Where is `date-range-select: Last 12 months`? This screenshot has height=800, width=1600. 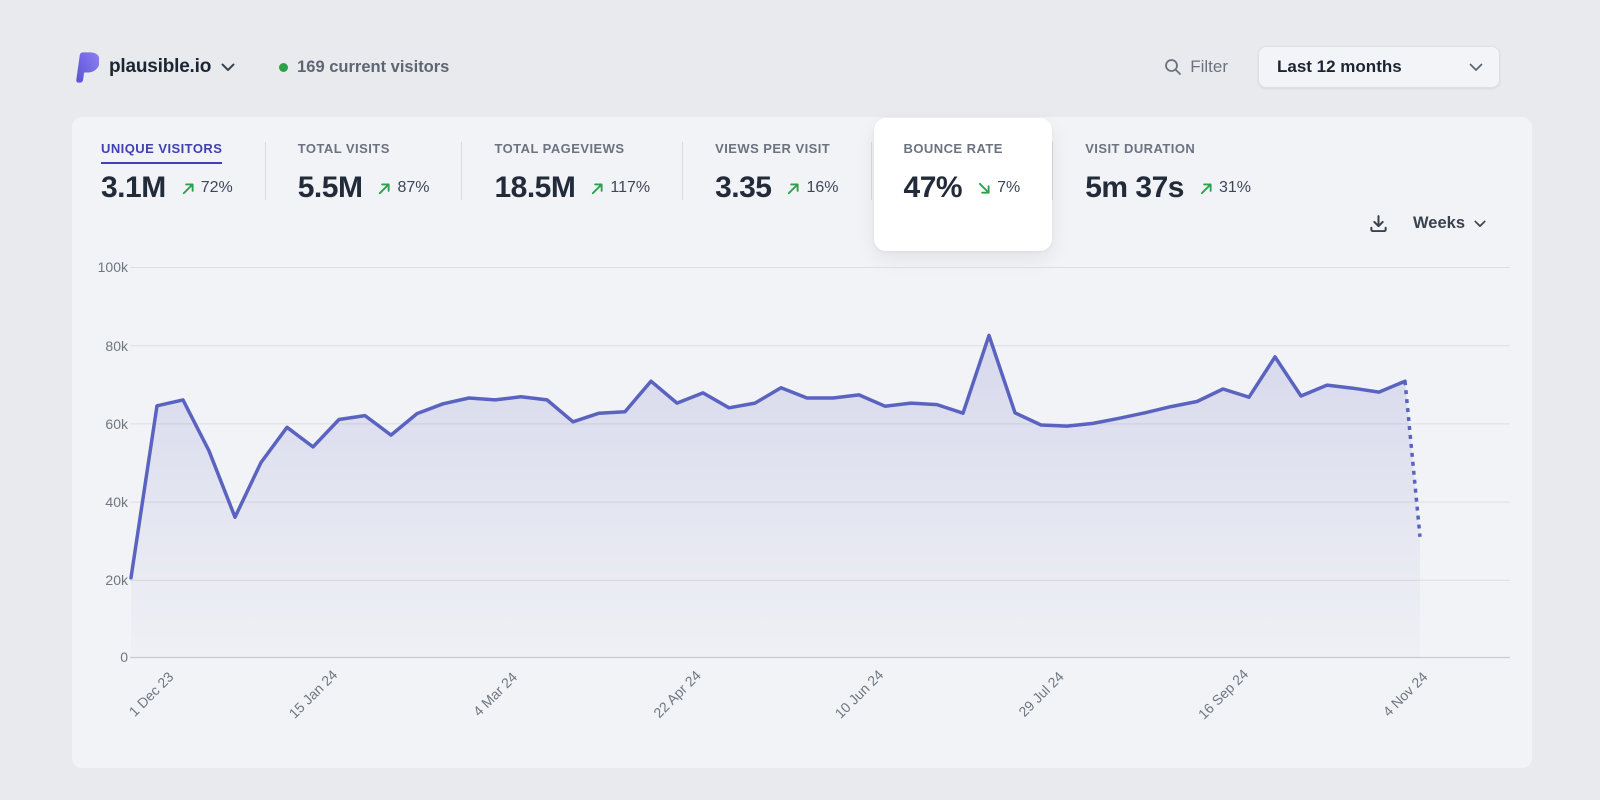
date-range-select: Last 12 months is located at coordinates (1379, 67).